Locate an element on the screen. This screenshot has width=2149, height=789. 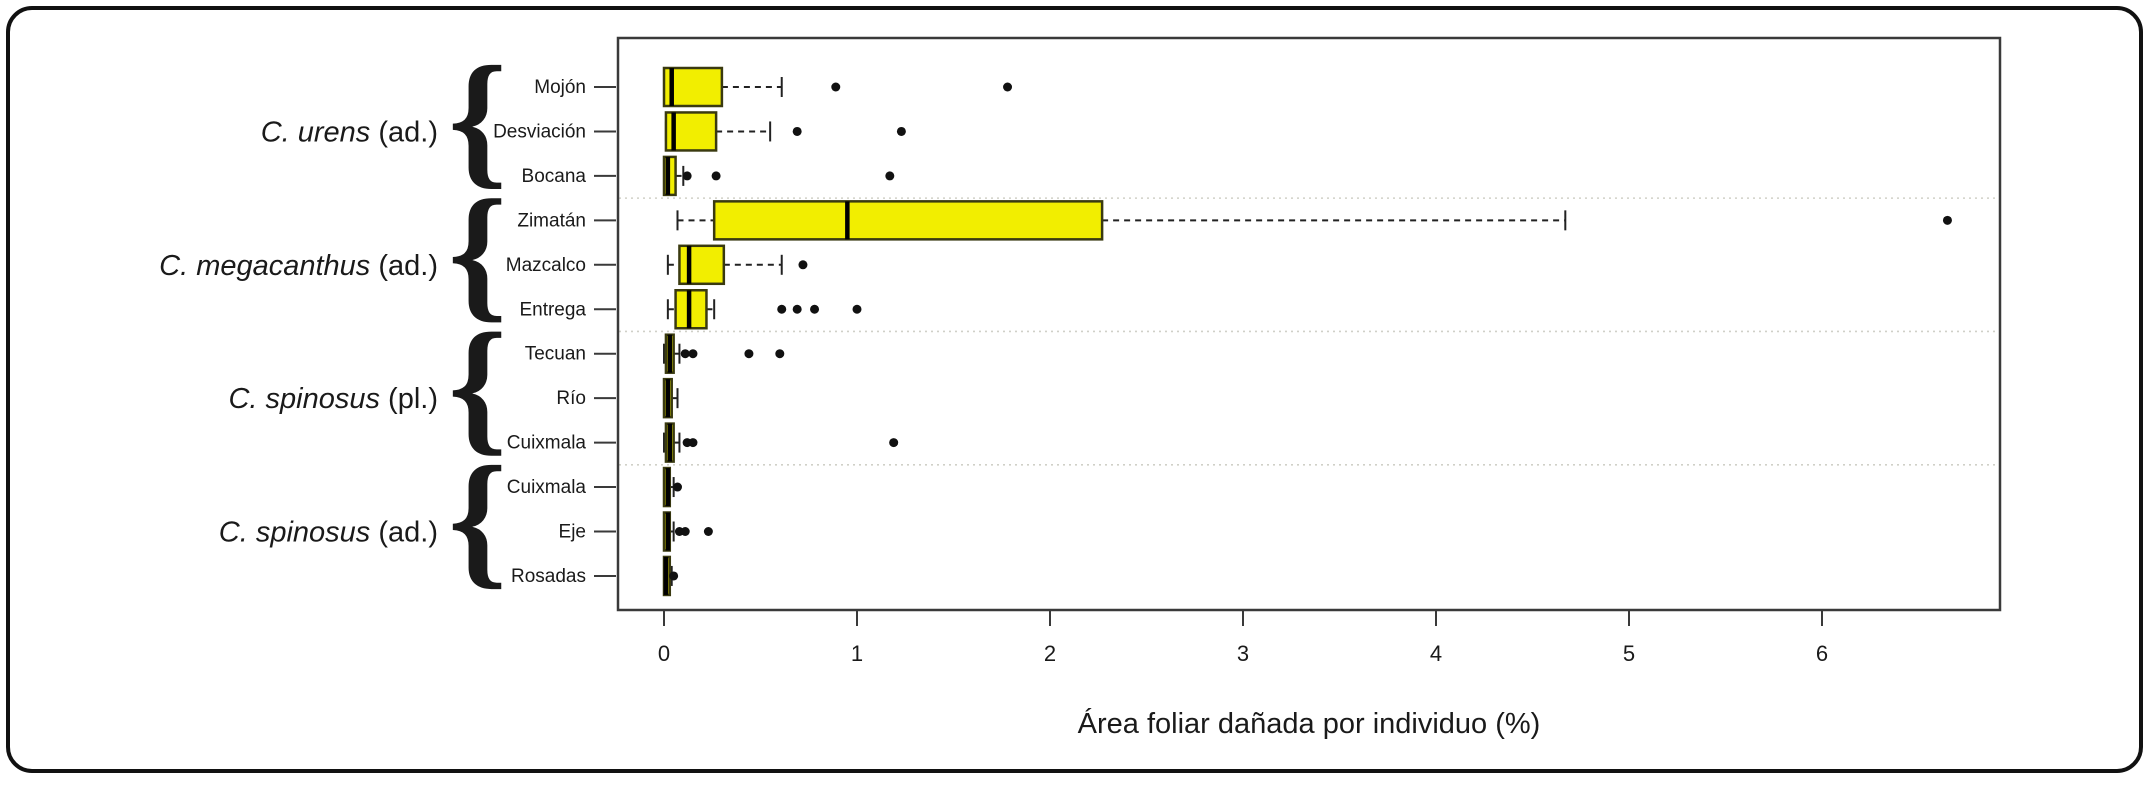
boxplot-row-rio-2: Río is located at coordinates (617, 398).